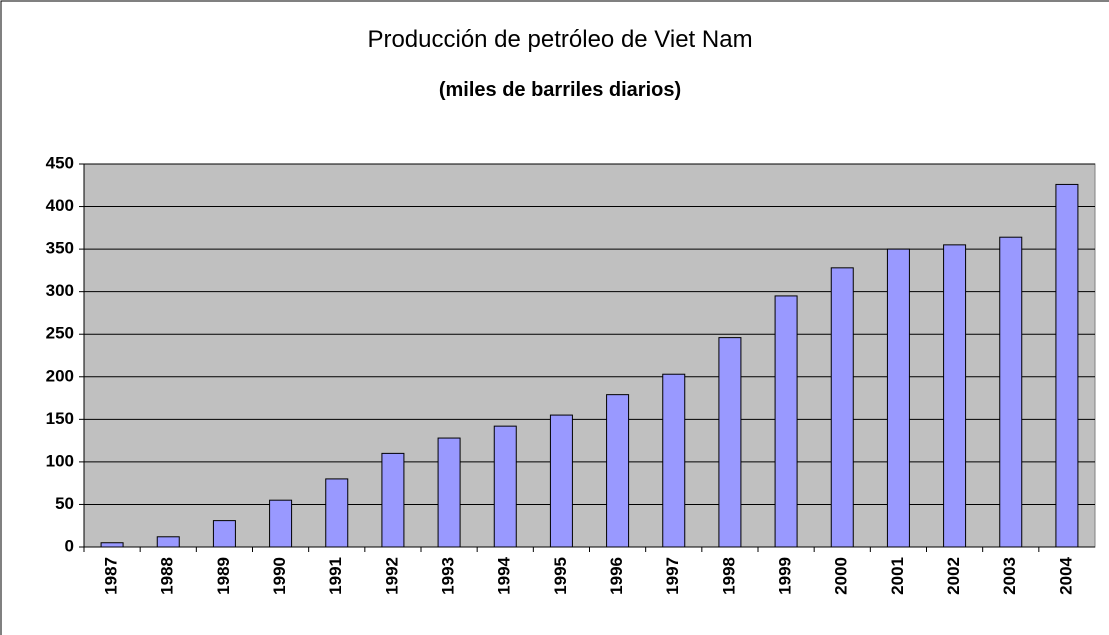 The height and width of the screenshot is (635, 1109). What do you see at coordinates (785, 576) in the screenshot?
I see `x-tick-label: 1999` at bounding box center [785, 576].